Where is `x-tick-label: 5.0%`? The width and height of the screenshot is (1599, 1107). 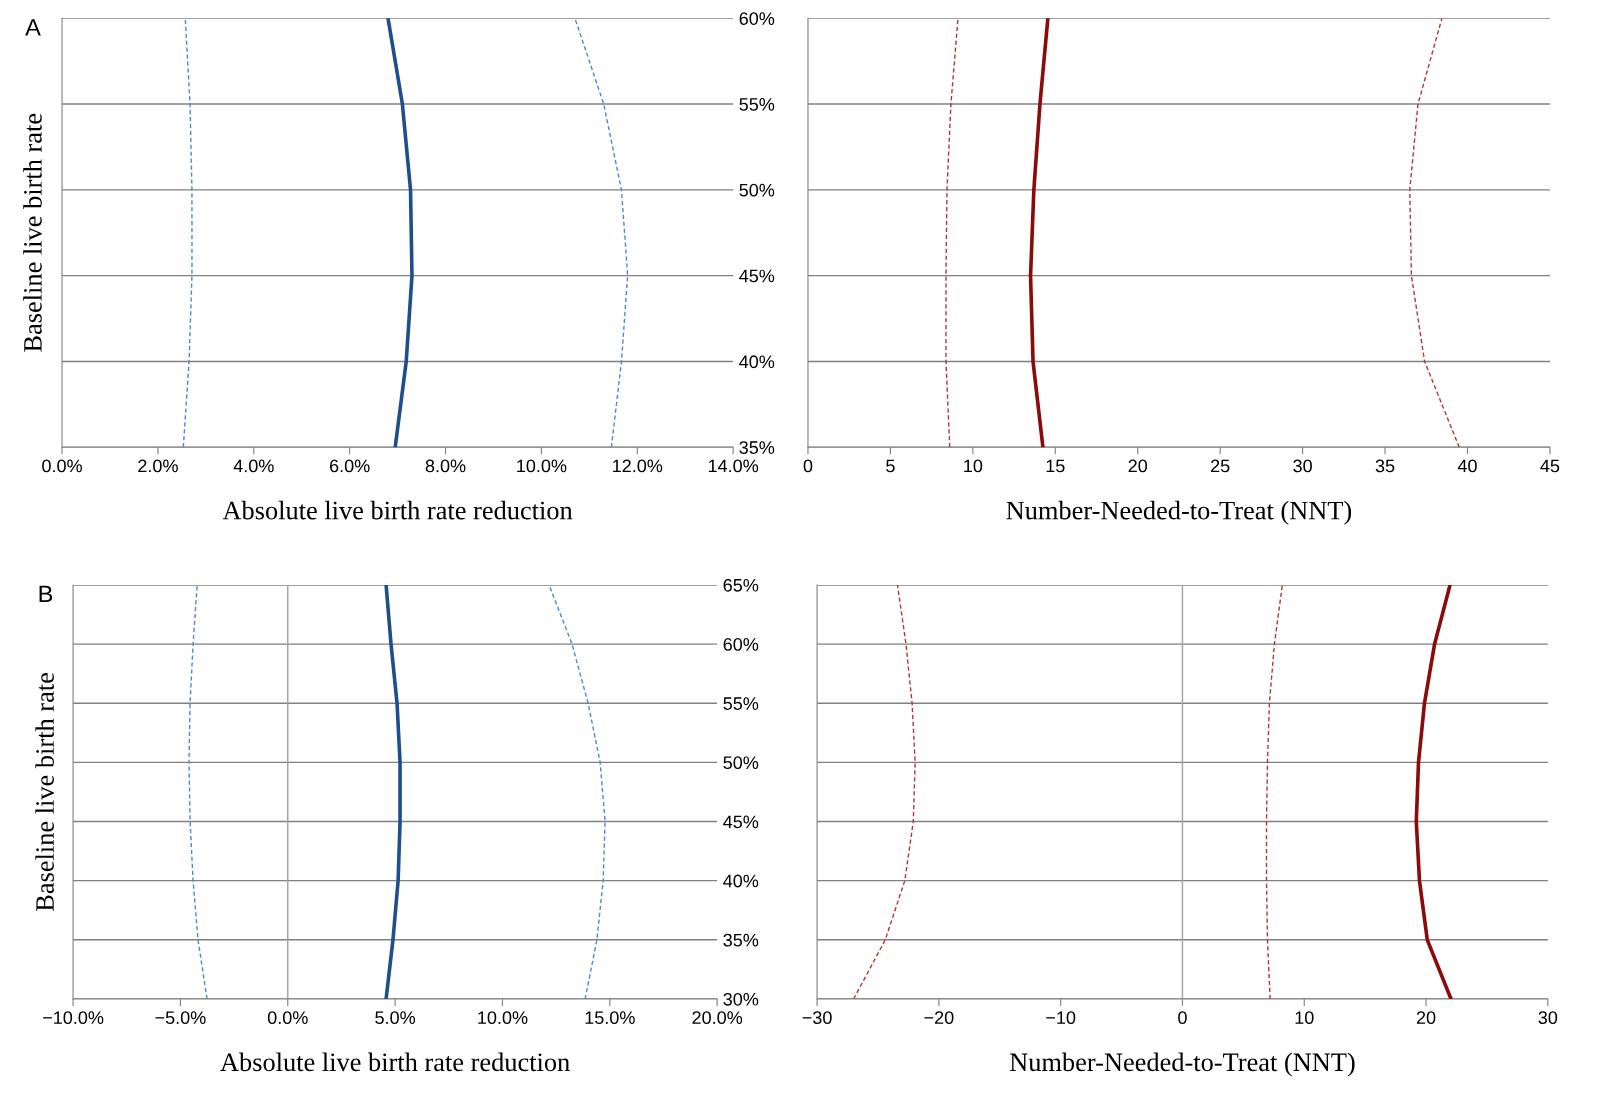
x-tick-label: 5.0% is located at coordinates (395, 1018).